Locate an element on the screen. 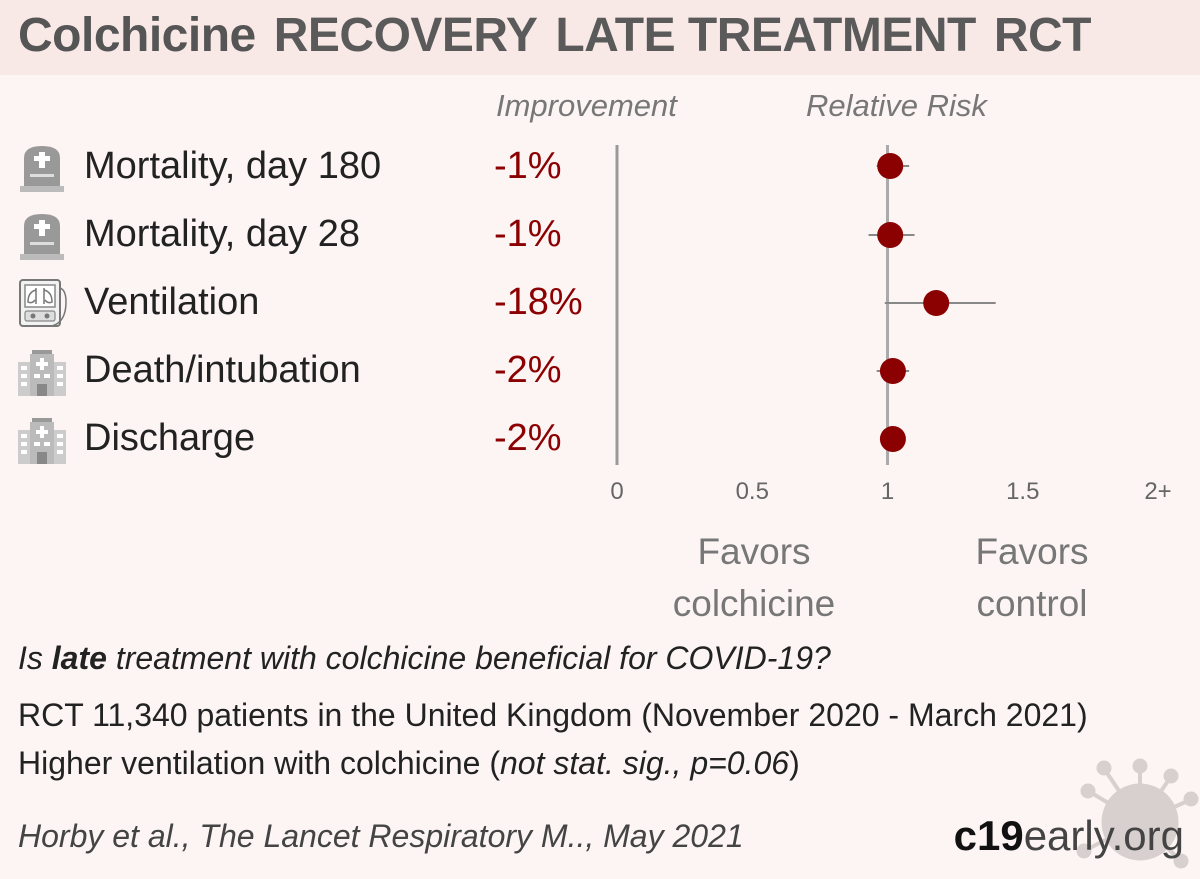 The image size is (1200, 879). title-stage: LATE TREATMENT is located at coordinates (765, 35).